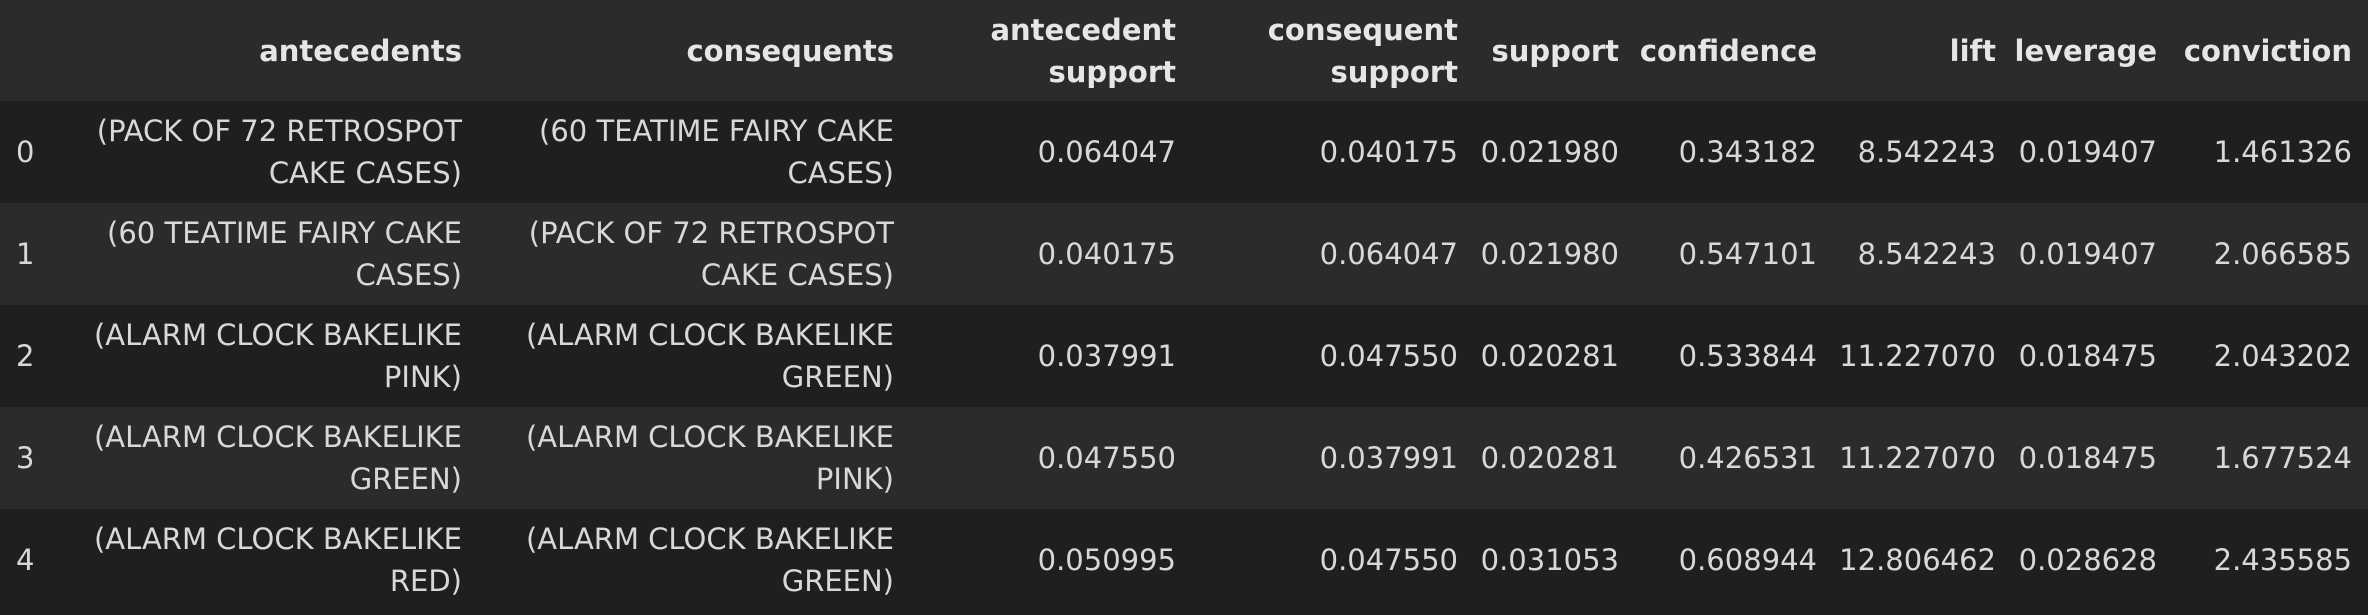 The width and height of the screenshot is (2368, 615). Describe the element at coordinates (1106, 152) in the screenshot. I see `cell-antecedent-support: 0.064047` at that location.